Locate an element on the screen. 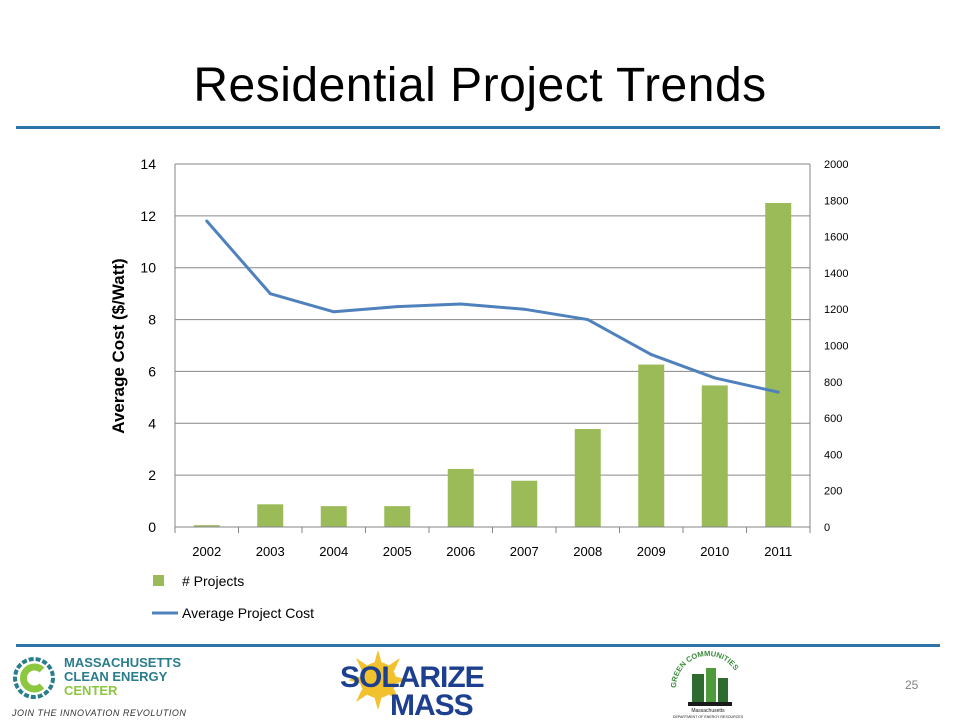  mcec-line-1: MASSACHUSETTS is located at coordinates (123, 662).